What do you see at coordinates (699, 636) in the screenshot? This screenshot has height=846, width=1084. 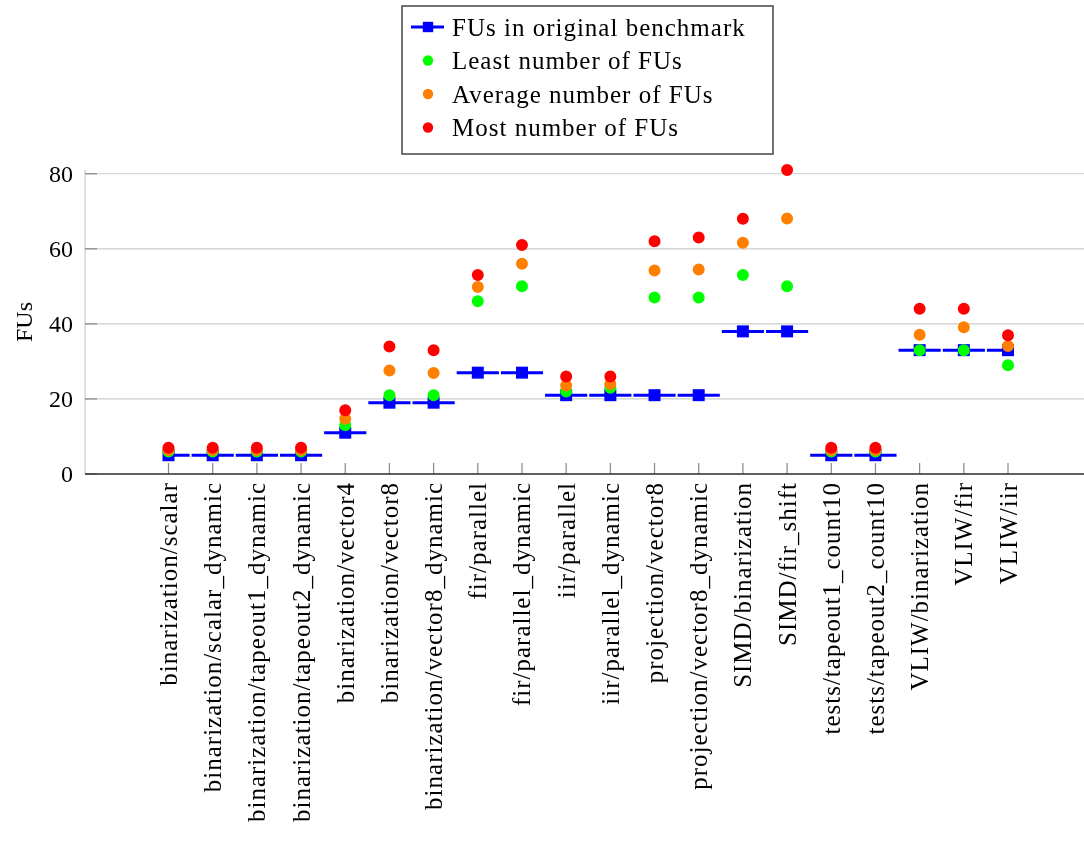 I see `x-tick-label: projection/vector8_dynamic` at bounding box center [699, 636].